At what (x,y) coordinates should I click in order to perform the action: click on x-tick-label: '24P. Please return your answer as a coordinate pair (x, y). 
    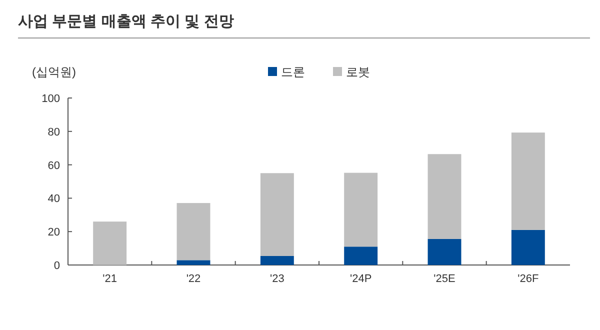
    Looking at the image, I should click on (361, 279).